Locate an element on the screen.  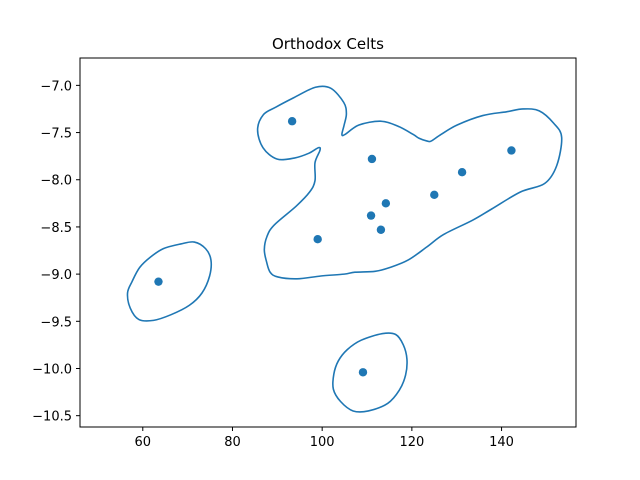
y-tick-label: −10.0 is located at coordinates (52, 369).